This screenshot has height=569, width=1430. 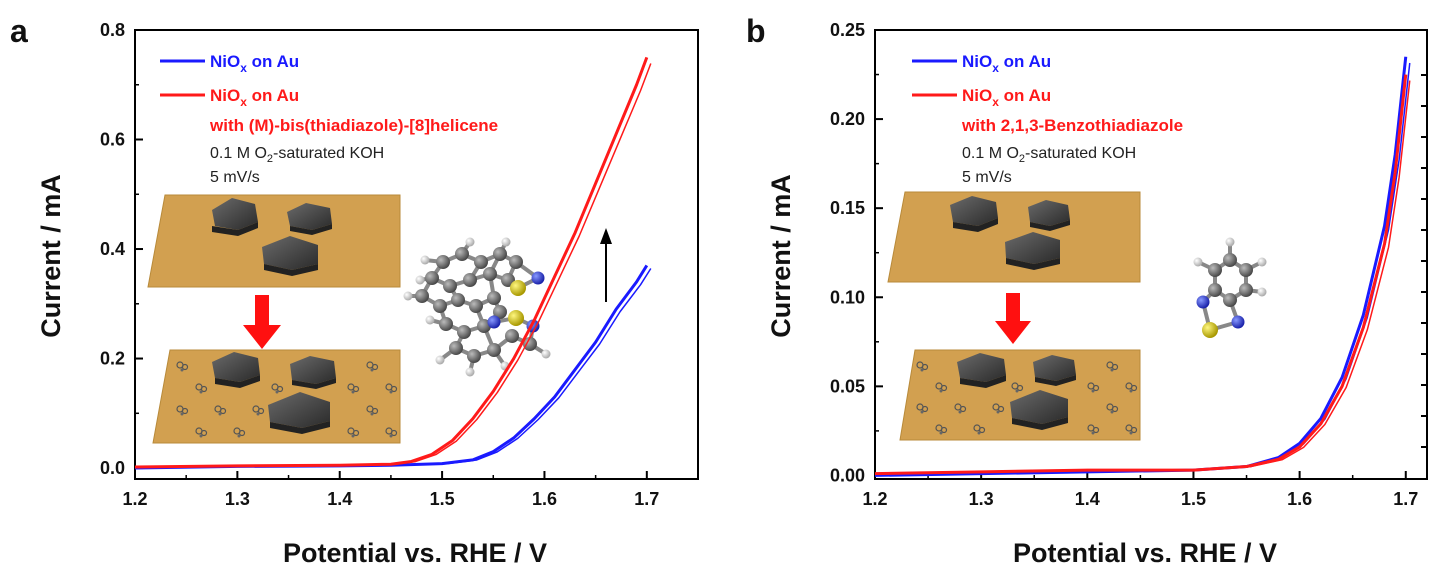 What do you see at coordinates (847, 208) in the screenshot?
I see `y-tick-label: 0.15` at bounding box center [847, 208].